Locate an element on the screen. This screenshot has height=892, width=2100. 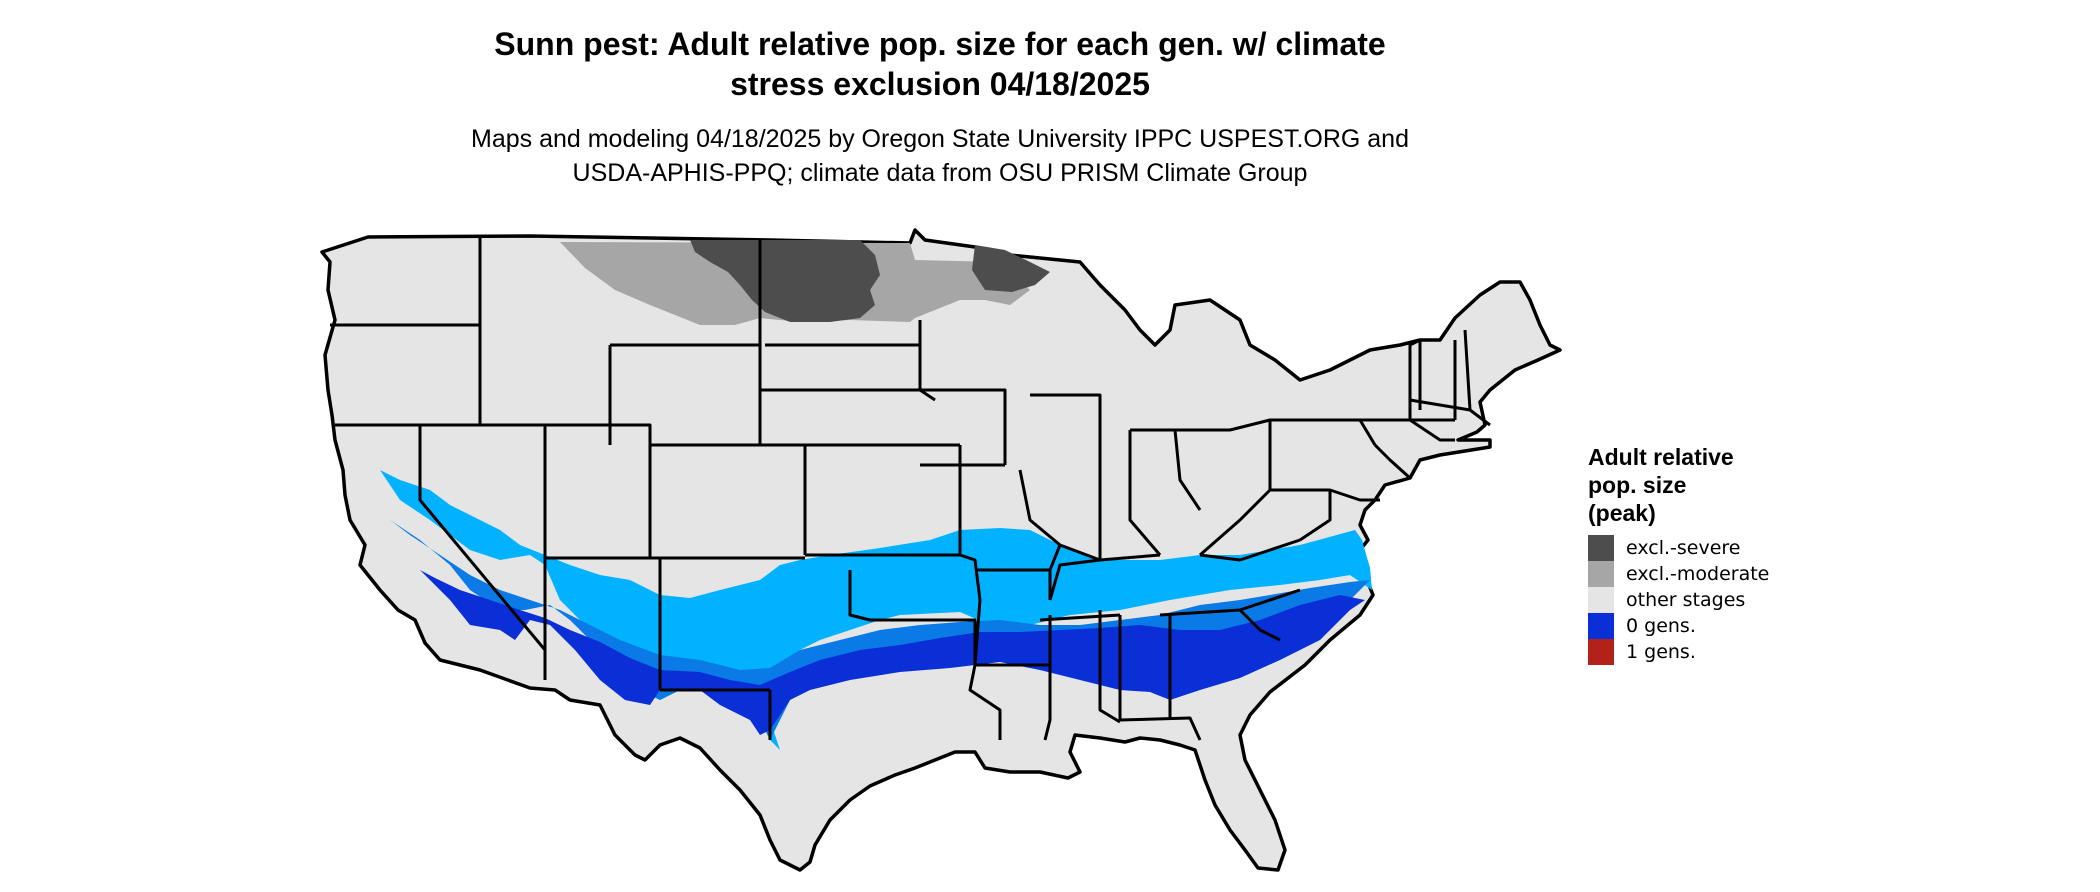
legend-label: 1 gens. is located at coordinates (1661, 652).